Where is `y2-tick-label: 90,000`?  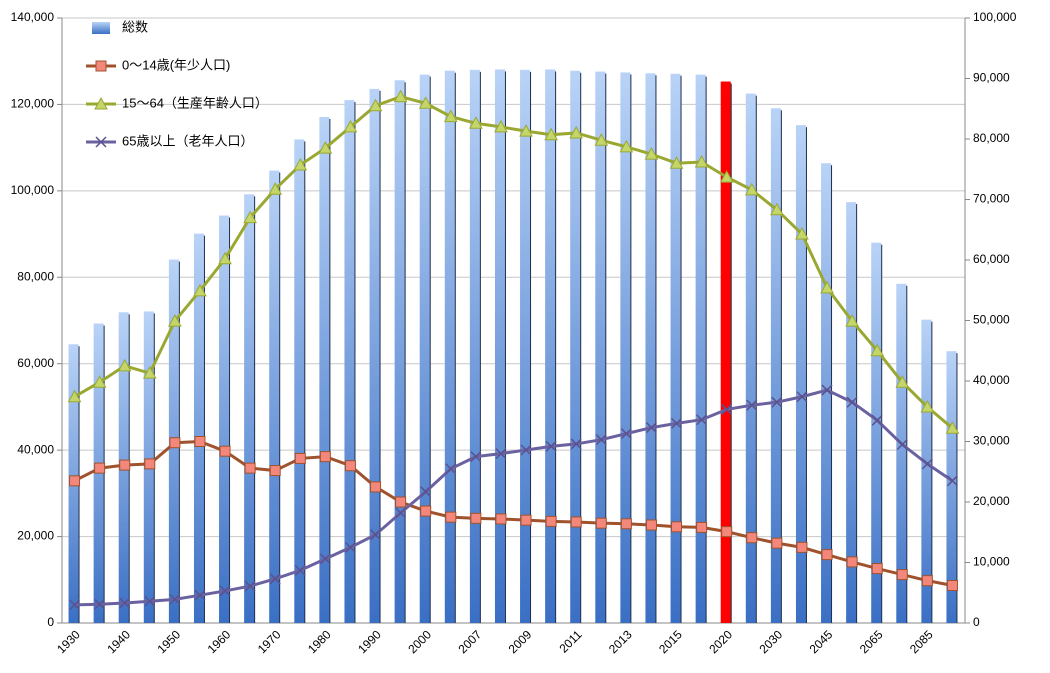
y2-tick-label: 90,000 is located at coordinates (991, 78).